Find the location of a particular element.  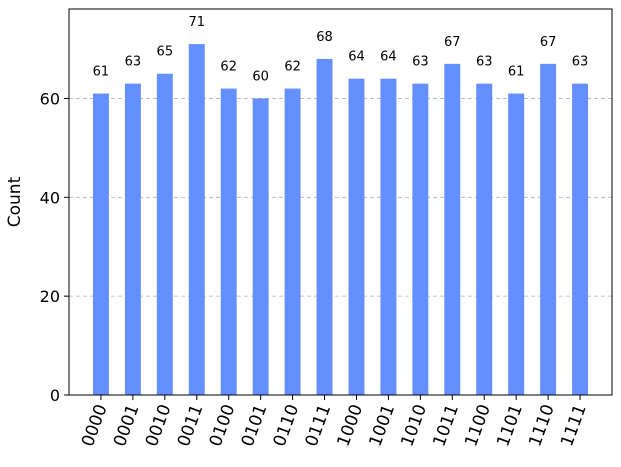

x-tick-label: 0110 is located at coordinates (287, 425).